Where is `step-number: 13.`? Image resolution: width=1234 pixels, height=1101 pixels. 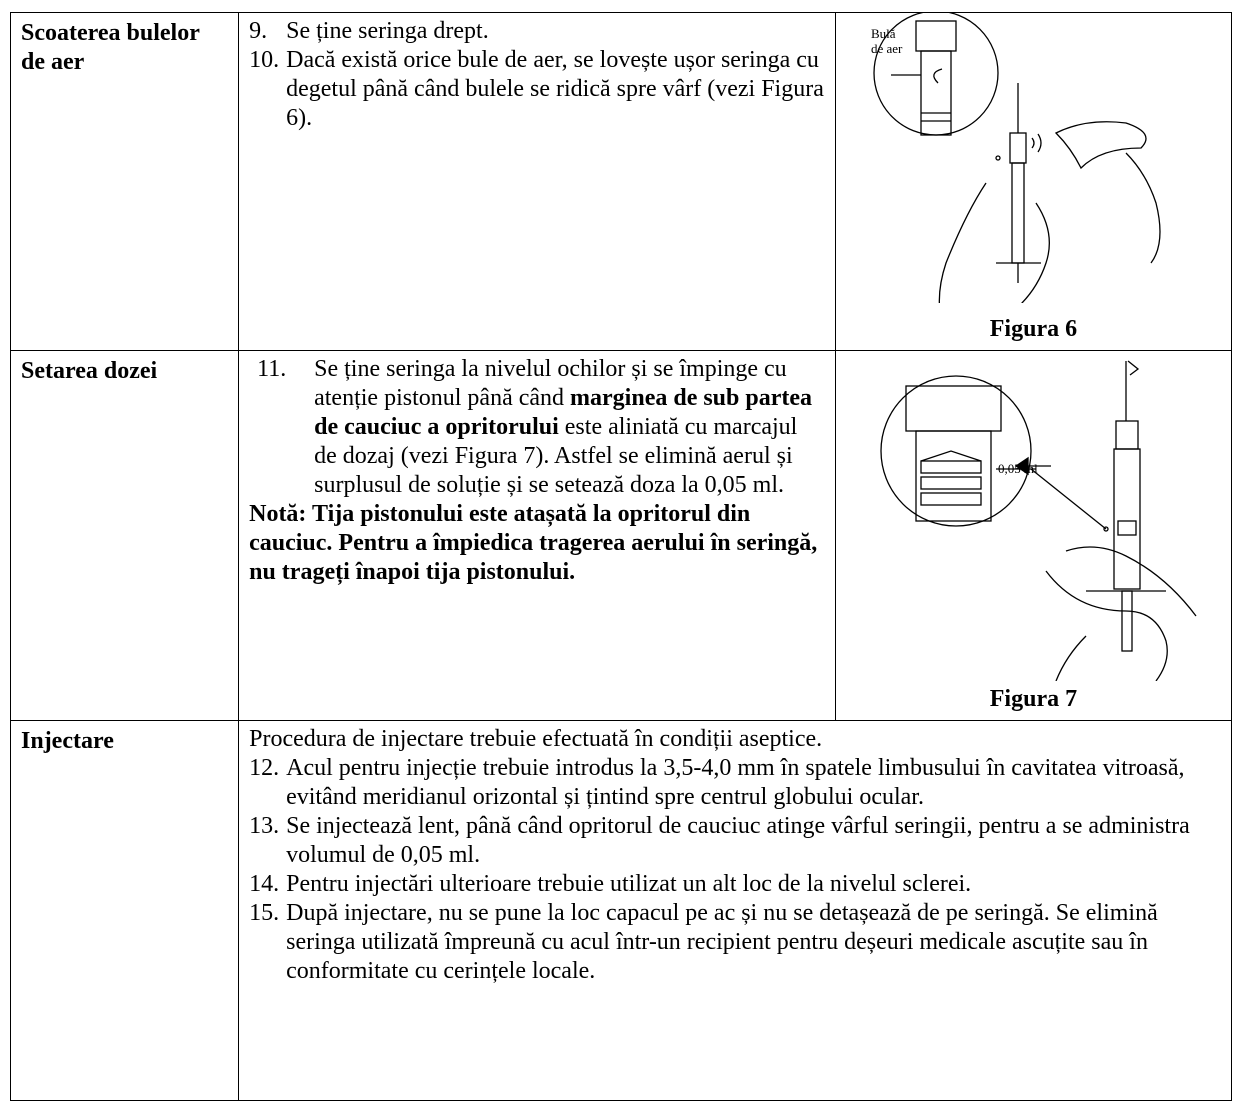 step-number: 13. is located at coordinates (264, 826).